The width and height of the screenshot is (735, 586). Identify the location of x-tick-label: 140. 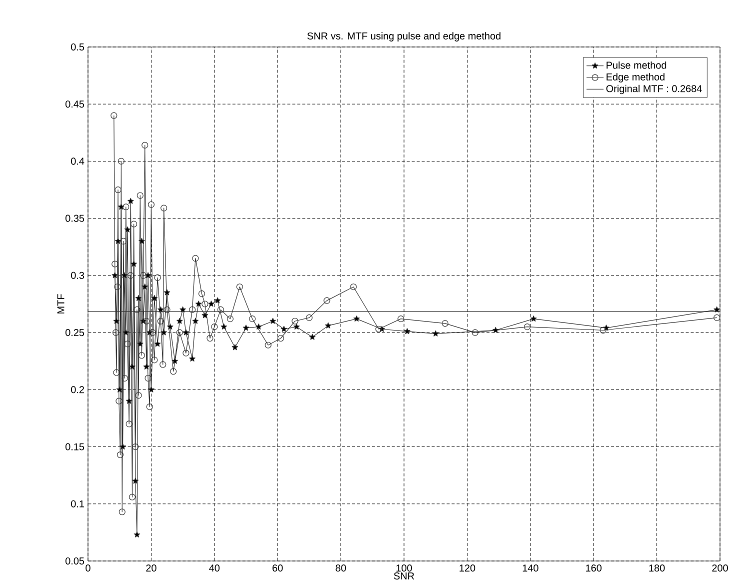
(530, 568).